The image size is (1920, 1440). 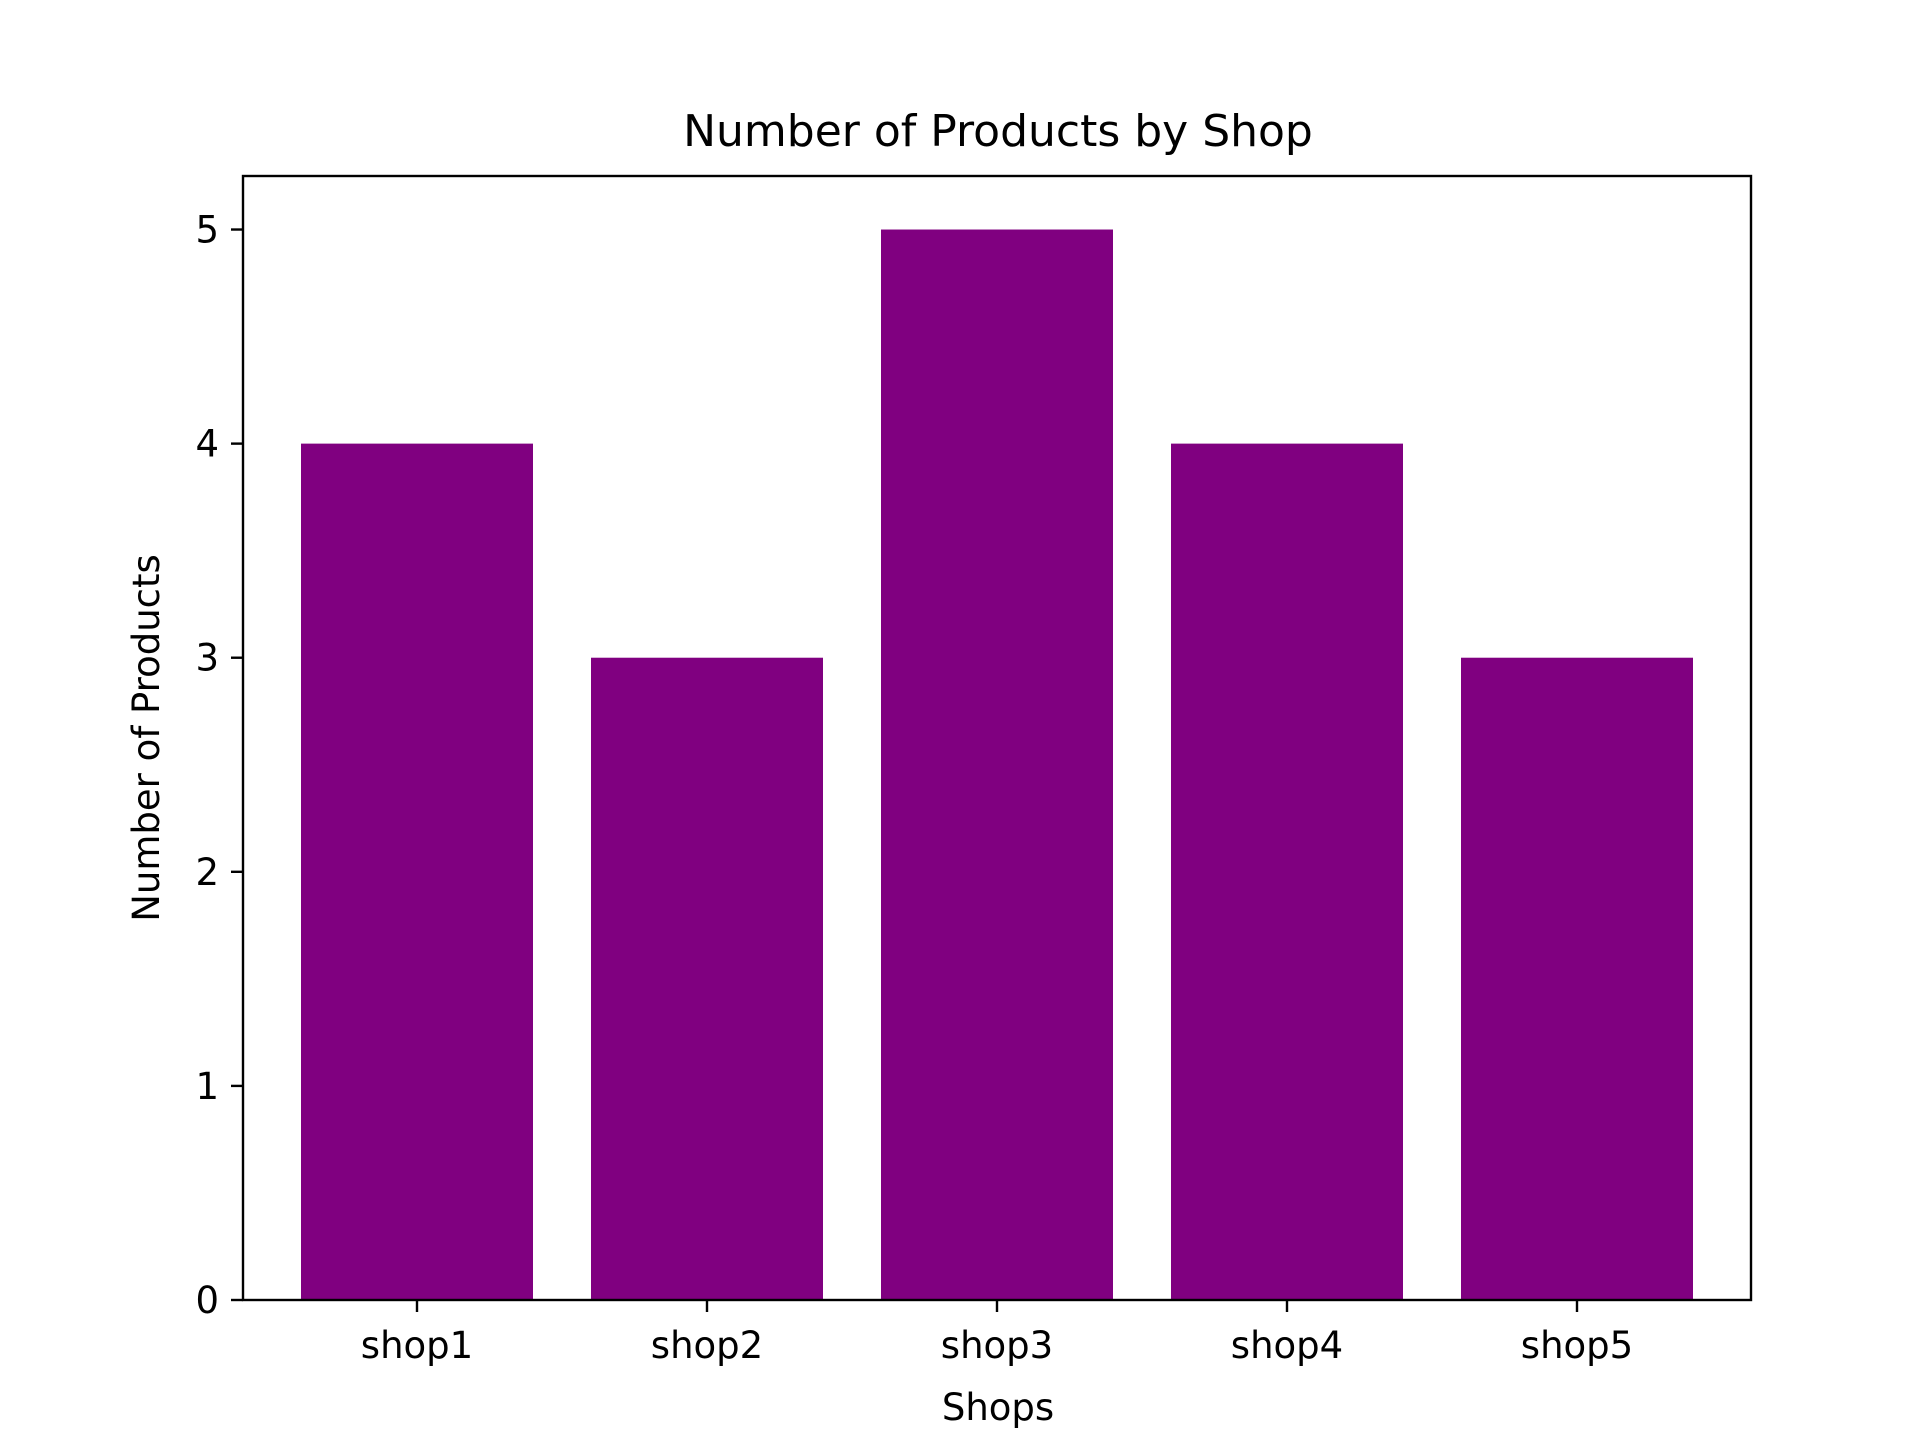 What do you see at coordinates (207, 444) in the screenshot?
I see `y-tick-label: 4` at bounding box center [207, 444].